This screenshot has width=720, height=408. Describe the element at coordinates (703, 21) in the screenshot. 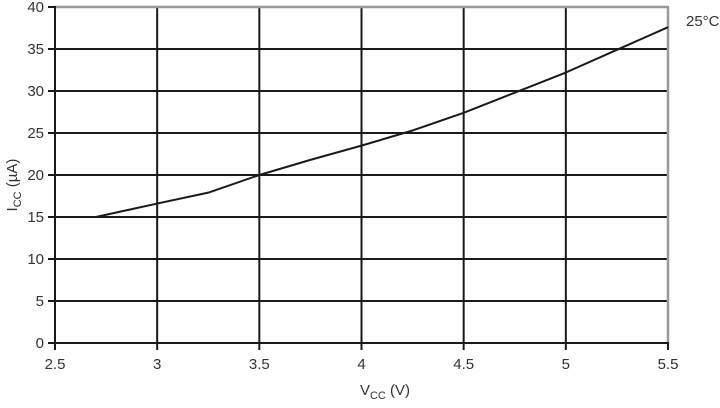

I see `series-temperature-annotation: 25°C` at that location.